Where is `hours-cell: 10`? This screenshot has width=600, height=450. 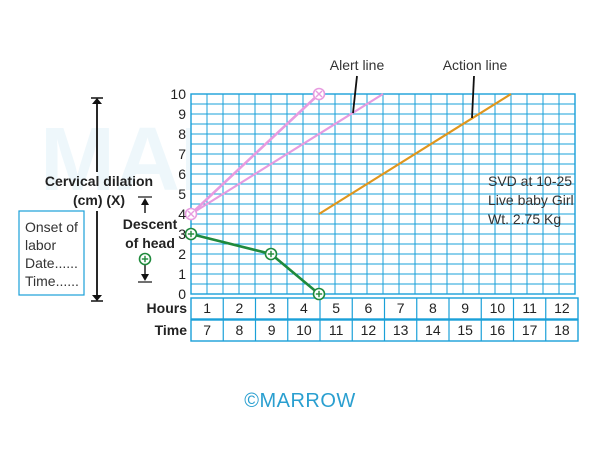 hours-cell: 10 is located at coordinates (498, 308).